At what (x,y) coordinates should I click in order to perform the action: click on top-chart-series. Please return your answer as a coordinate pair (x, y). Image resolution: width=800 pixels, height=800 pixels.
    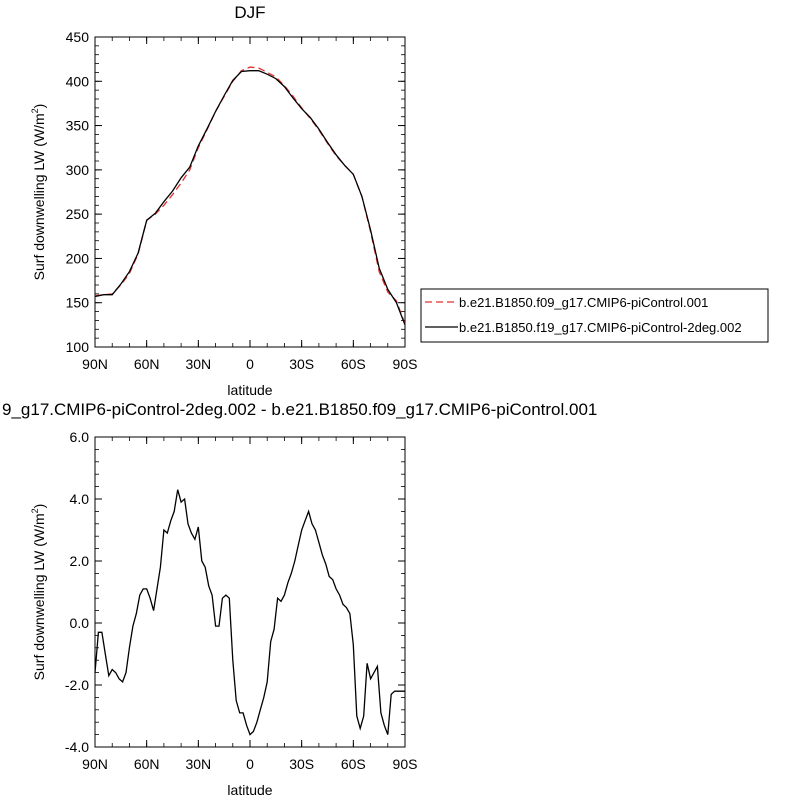
    Looking at the image, I should click on (250, 196).